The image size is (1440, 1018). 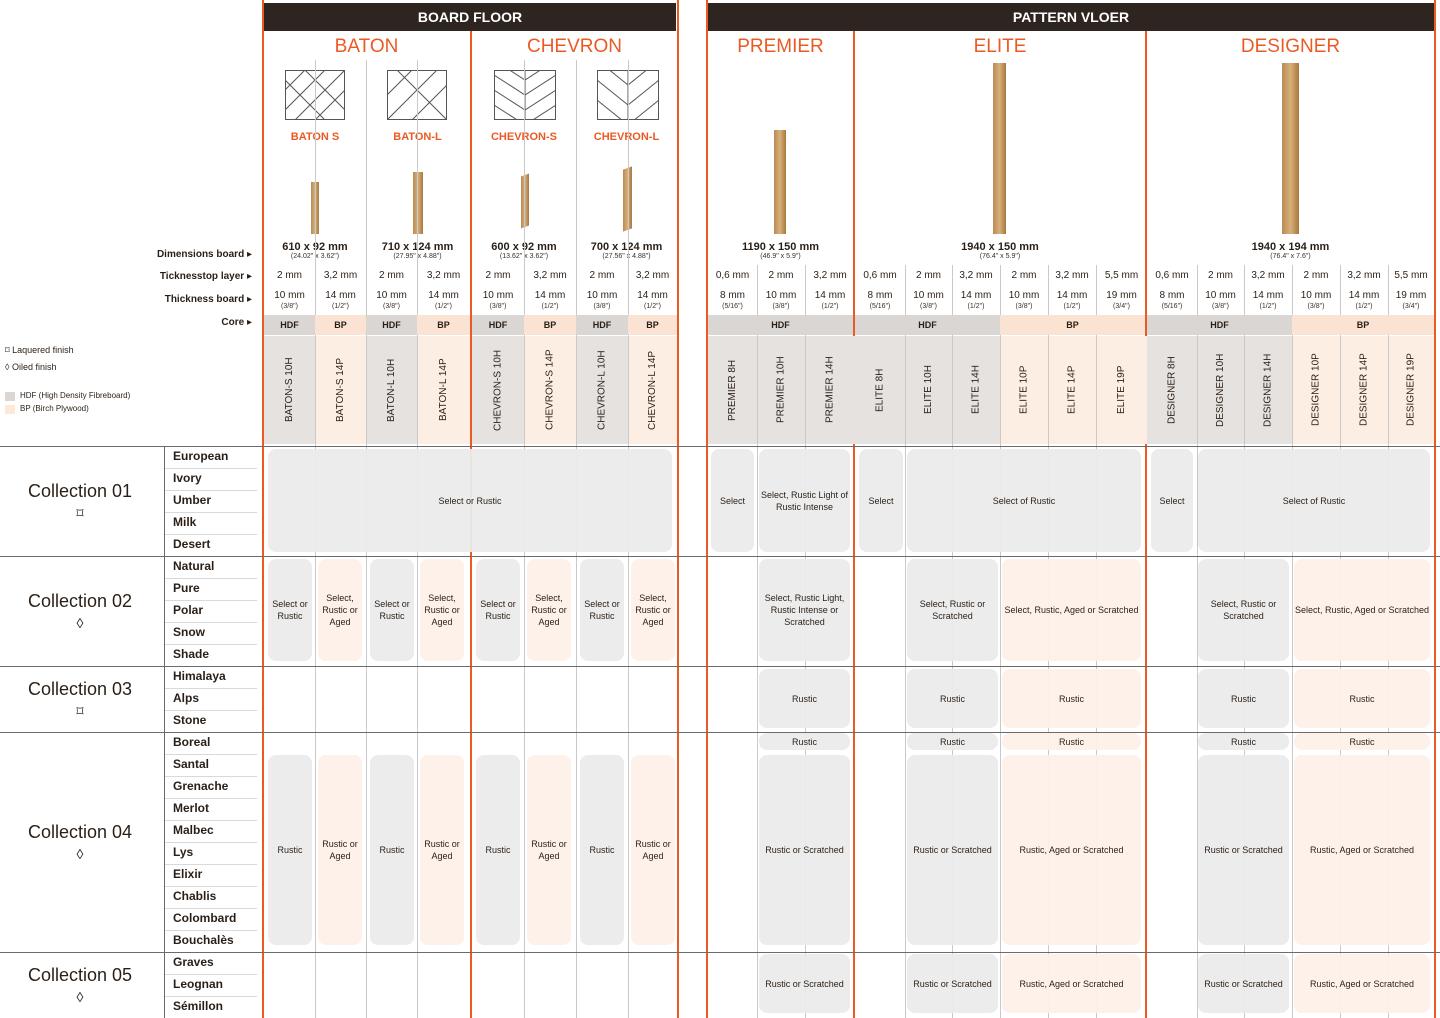 I want to click on code-cell: DESIGNER 19P, so click(x=1411, y=390).